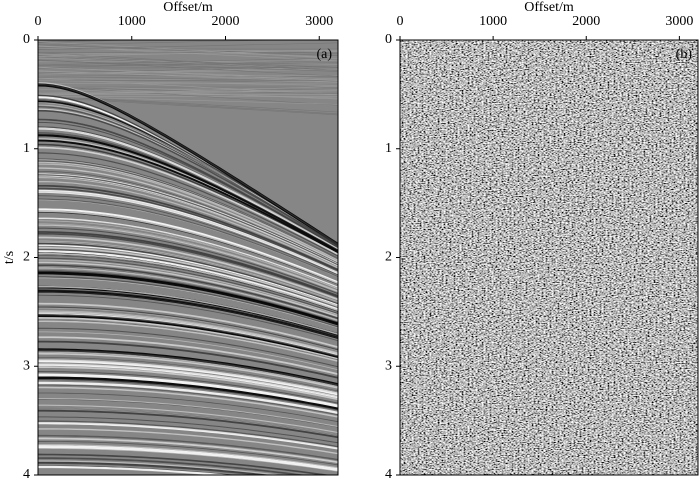 The height and width of the screenshot is (486, 700). Describe the element at coordinates (679, 21) in the screenshot. I see `x-tick-label: 3000` at that location.